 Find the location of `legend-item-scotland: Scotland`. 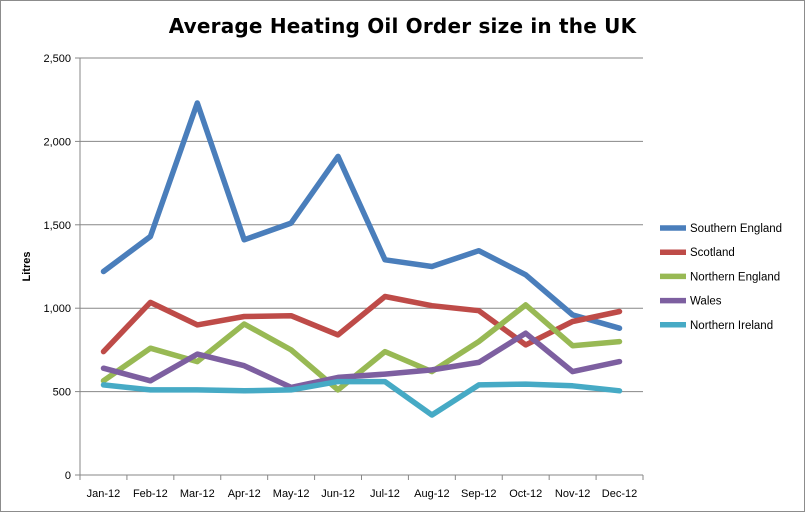

legend-item-scotland: Scotland is located at coordinates (697, 253).